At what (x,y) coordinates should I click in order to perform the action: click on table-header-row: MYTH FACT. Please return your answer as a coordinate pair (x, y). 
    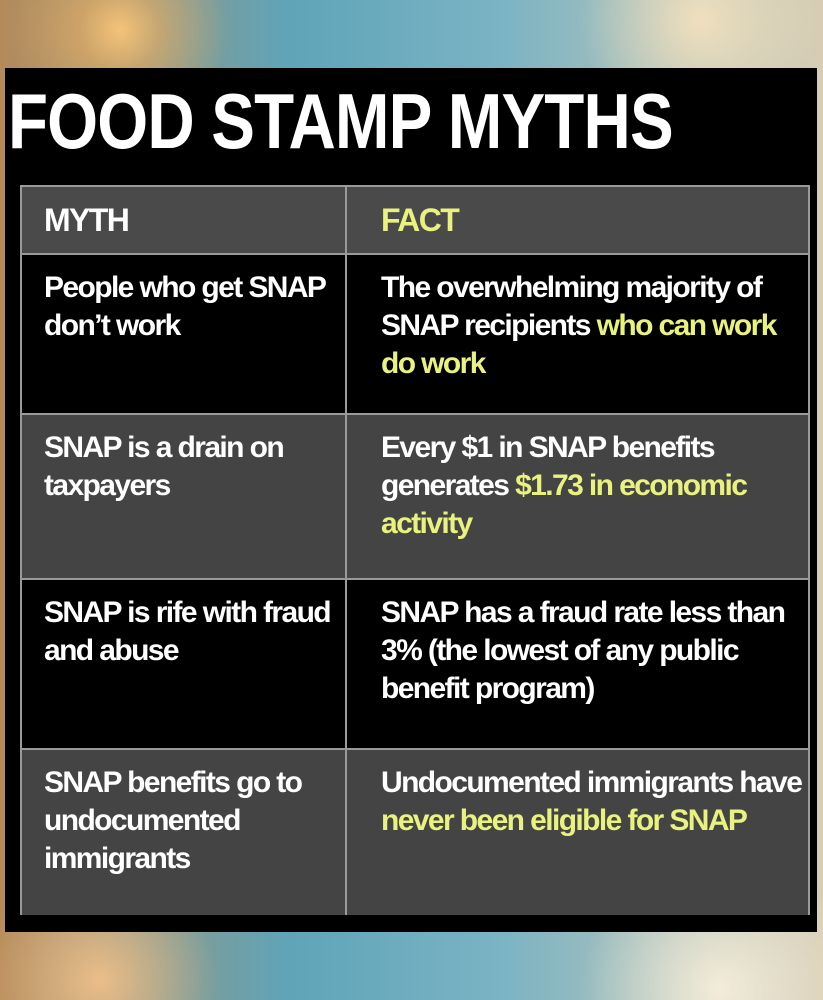
    Looking at the image, I should click on (415, 221).